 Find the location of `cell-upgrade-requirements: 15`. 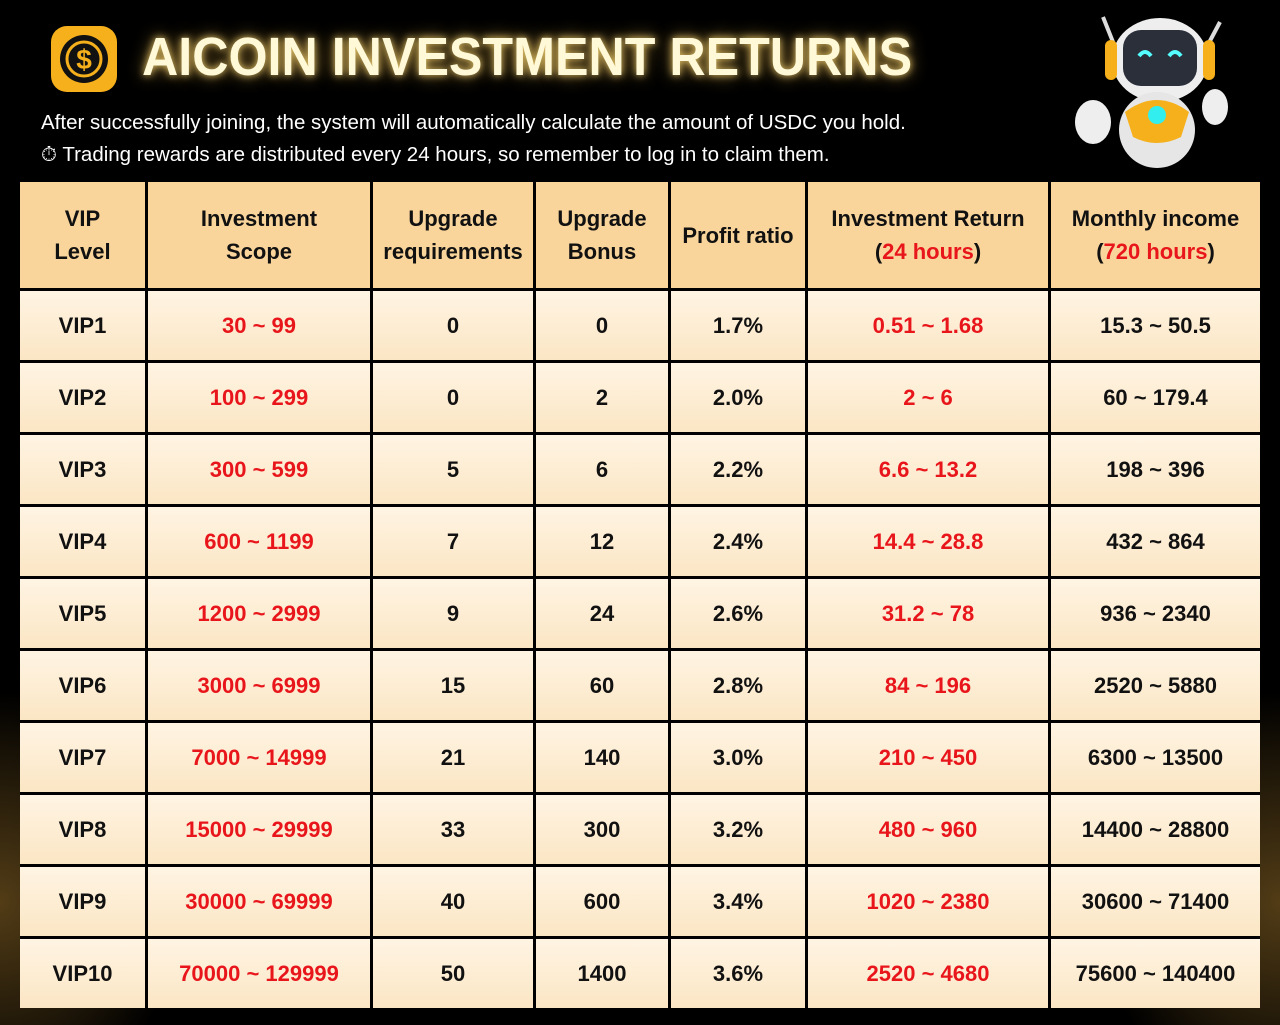

cell-upgrade-requirements: 15 is located at coordinates (453, 685).